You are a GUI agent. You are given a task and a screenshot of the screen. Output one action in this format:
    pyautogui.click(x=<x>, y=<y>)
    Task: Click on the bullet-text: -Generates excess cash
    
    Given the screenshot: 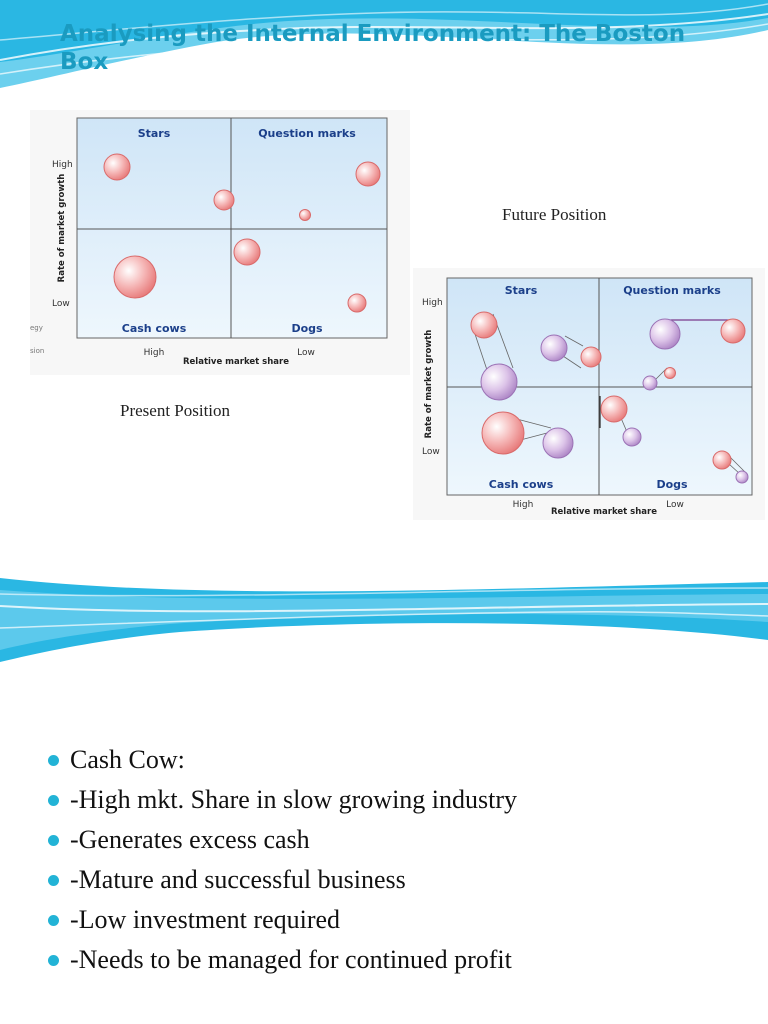 What is the action you would take?
    pyautogui.click(x=190, y=839)
    